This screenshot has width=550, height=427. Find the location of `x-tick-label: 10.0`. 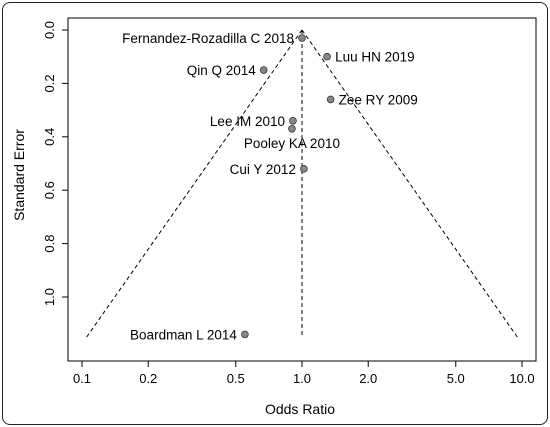

x-tick-label: 10.0 is located at coordinates (521, 378).